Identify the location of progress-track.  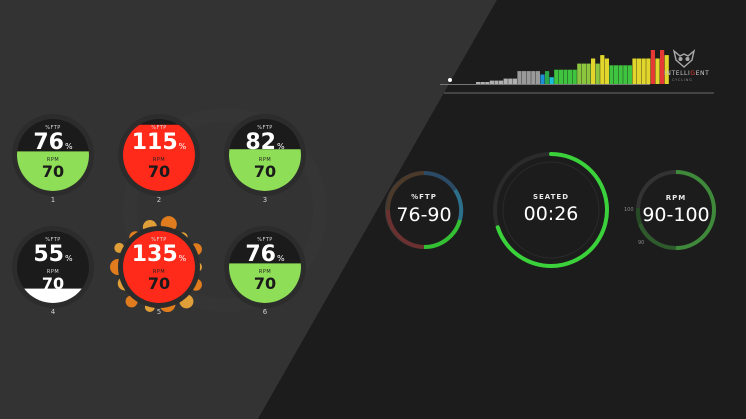
(579, 93).